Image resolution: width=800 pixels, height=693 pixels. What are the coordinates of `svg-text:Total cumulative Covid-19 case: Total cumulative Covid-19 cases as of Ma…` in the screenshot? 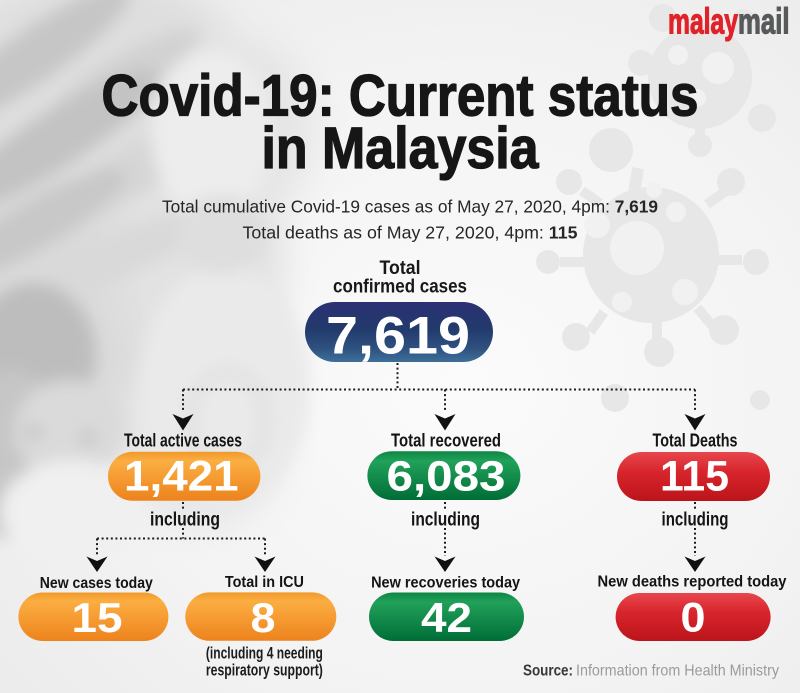 It's located at (410, 207).